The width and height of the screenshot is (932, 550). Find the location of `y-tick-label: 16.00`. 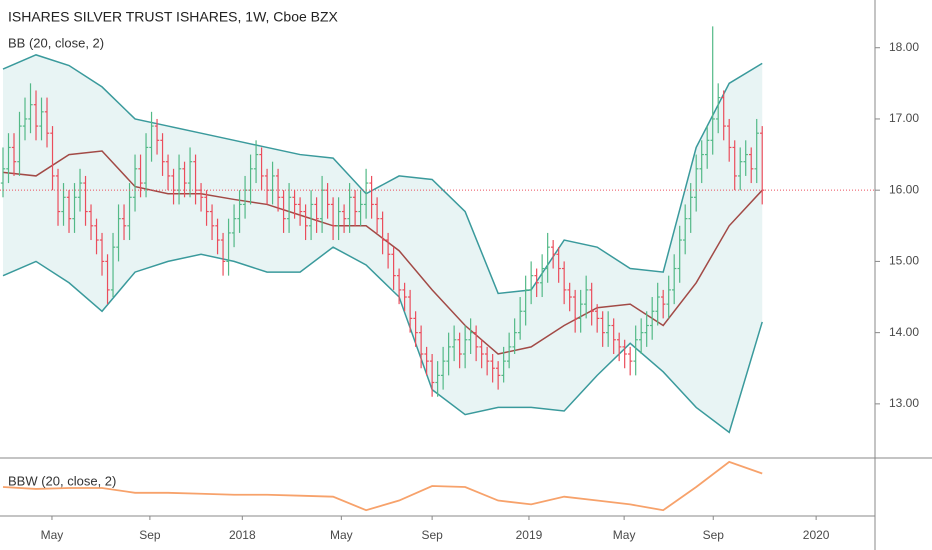

y-tick-label: 16.00 is located at coordinates (904, 189).